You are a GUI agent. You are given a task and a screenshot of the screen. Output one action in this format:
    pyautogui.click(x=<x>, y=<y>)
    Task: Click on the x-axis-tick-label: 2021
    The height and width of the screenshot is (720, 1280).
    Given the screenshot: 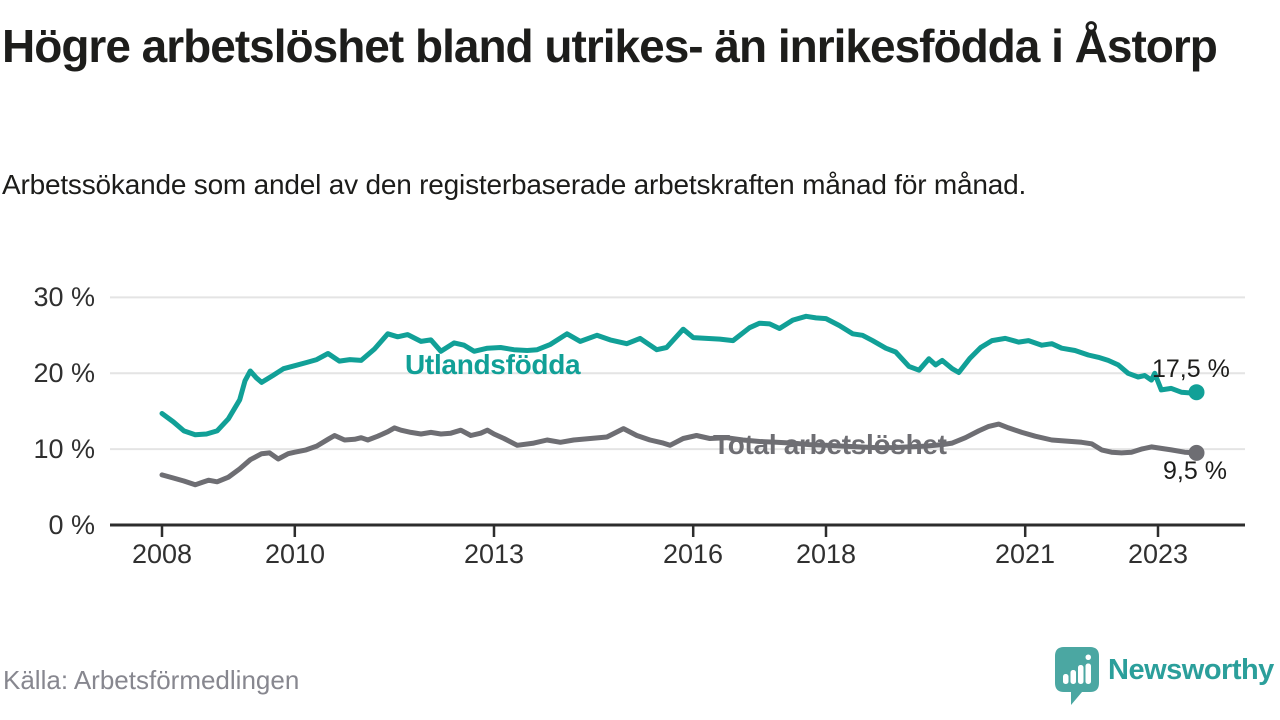 What is the action you would take?
    pyautogui.click(x=1025, y=554)
    